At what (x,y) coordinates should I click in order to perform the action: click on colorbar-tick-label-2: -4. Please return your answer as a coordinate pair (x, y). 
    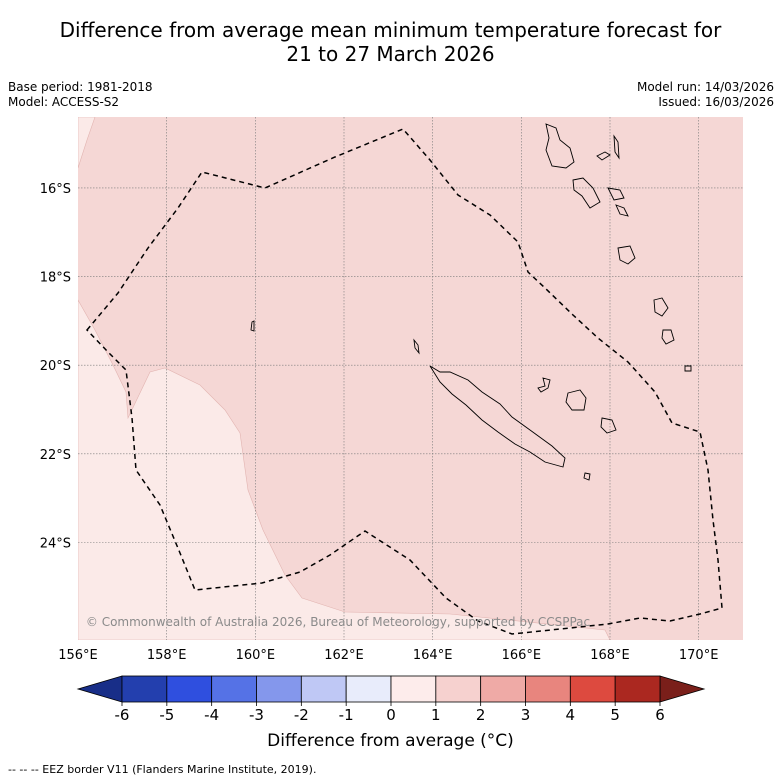
    Looking at the image, I should click on (211, 715).